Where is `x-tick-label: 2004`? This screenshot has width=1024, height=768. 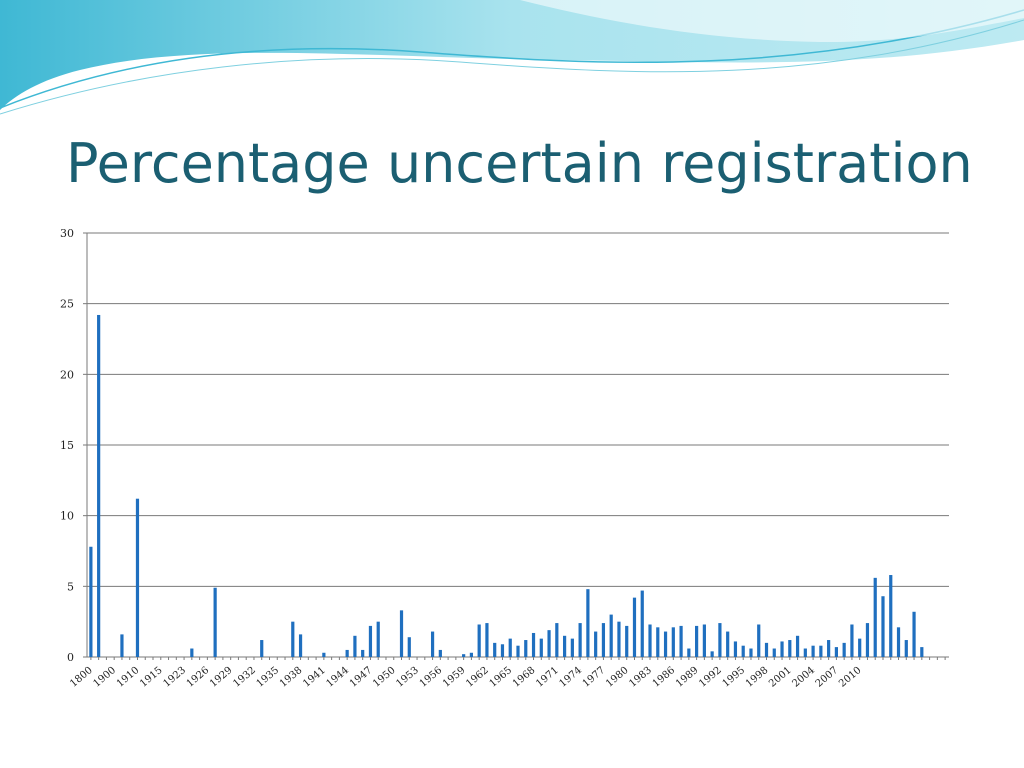 x-tick-label: 2004 is located at coordinates (803, 677).